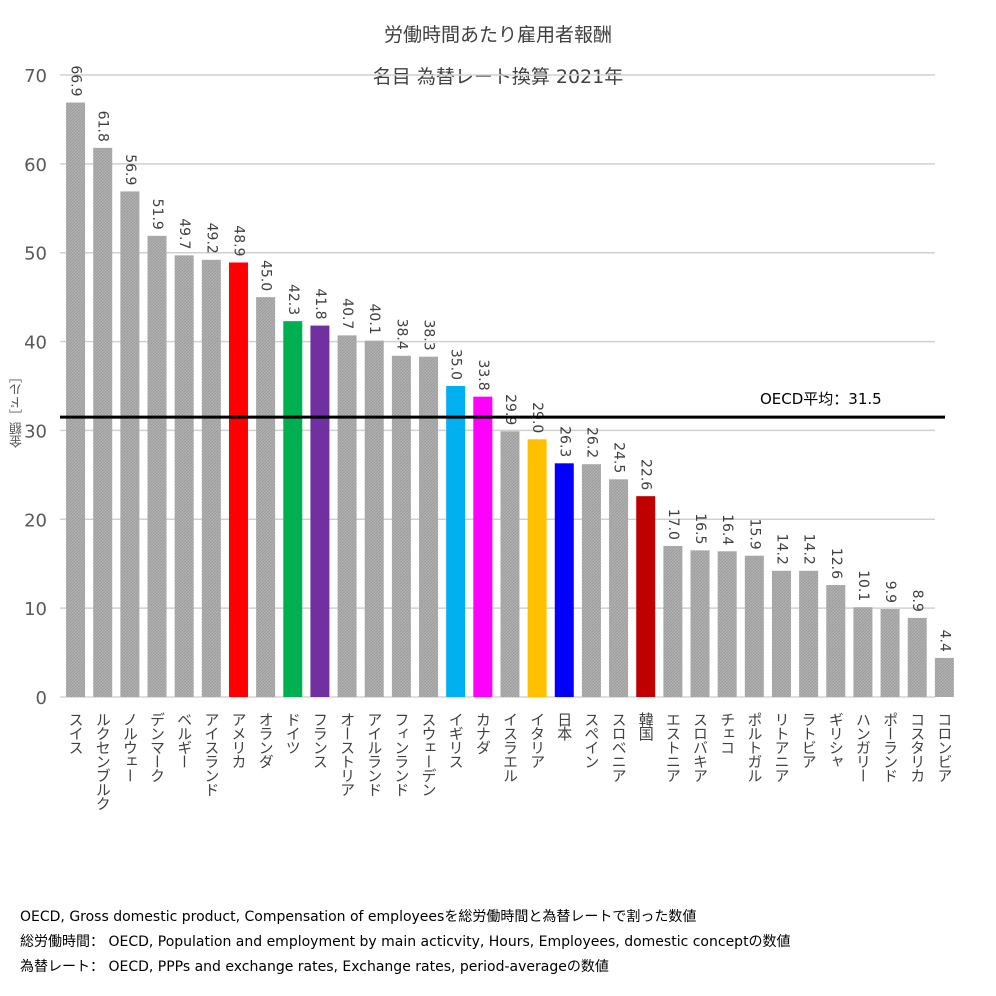 This screenshot has height=996, width=996. I want to click on category-label: アイルランド, so click(374, 754).